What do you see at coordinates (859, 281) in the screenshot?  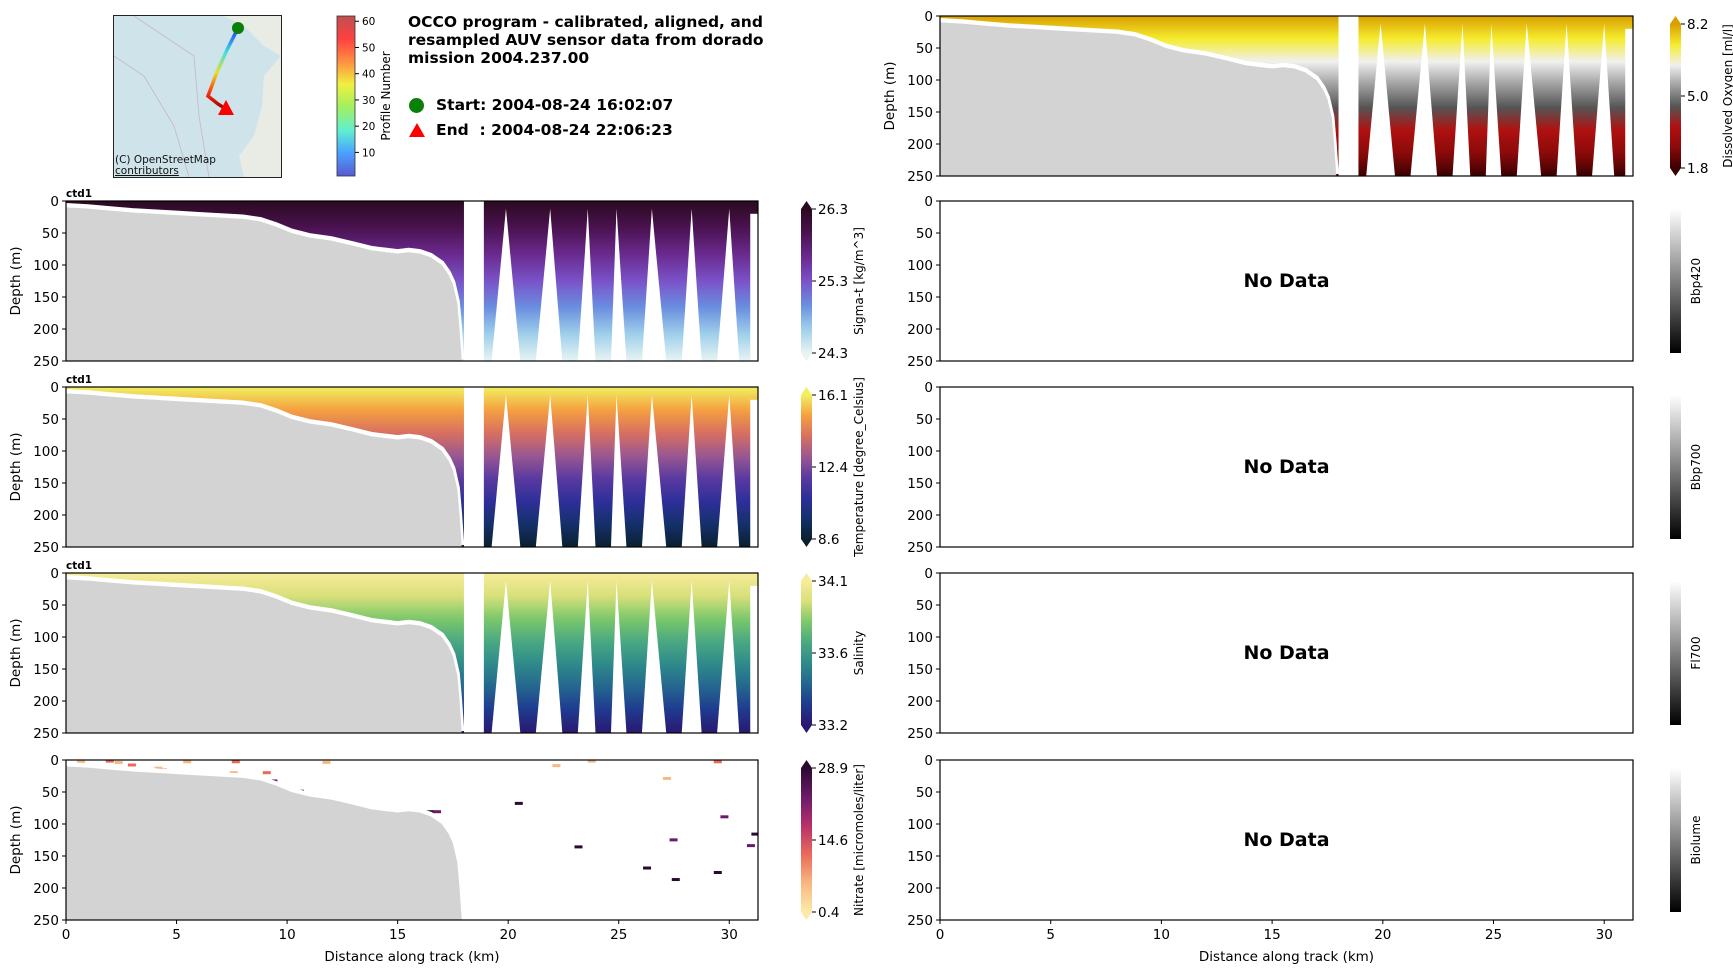 I see `colorbar-label: Sigma-t [kg/m^3]` at bounding box center [859, 281].